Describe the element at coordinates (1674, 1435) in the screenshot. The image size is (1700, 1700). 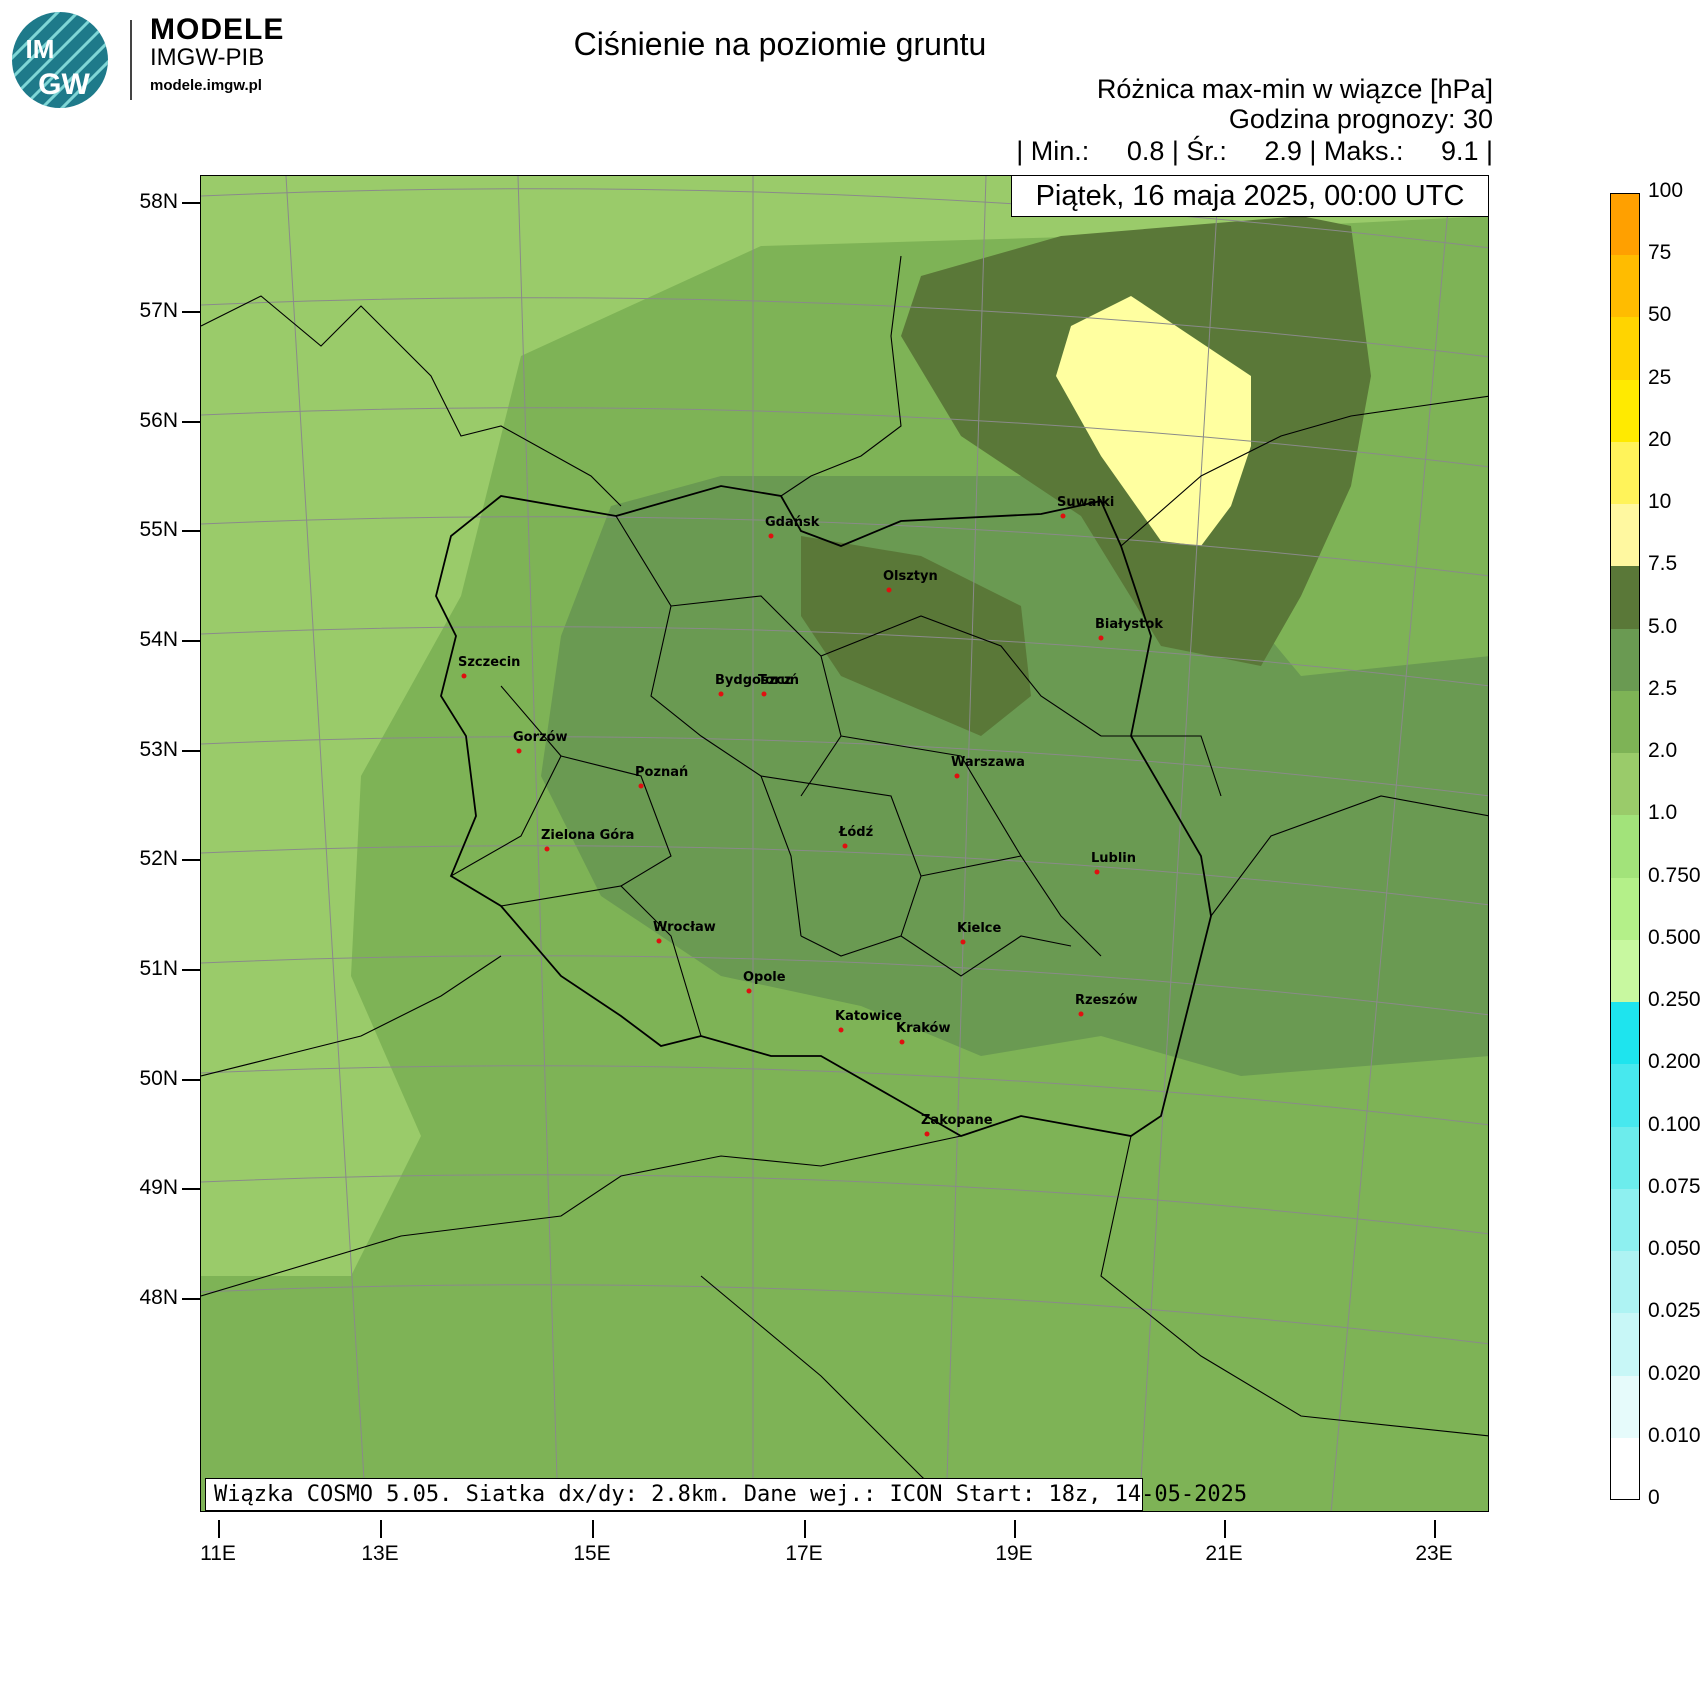
I see `colorbar-label: 0.010` at that location.